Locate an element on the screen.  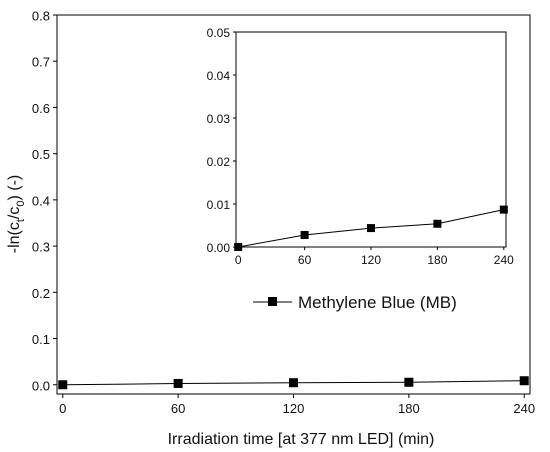
x-tick-label: 0 is located at coordinates (62, 408).